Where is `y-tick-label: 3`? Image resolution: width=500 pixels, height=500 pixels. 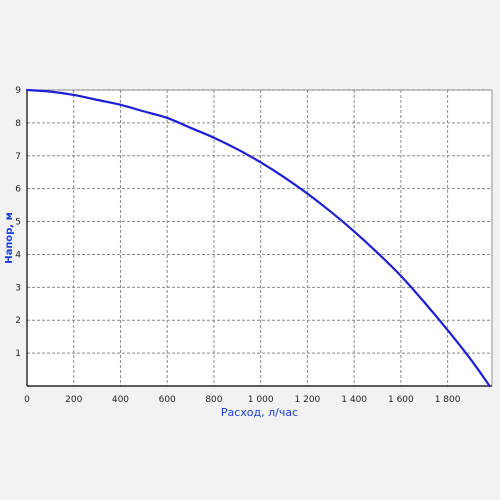 y-tick-label: 3 is located at coordinates (18, 288).